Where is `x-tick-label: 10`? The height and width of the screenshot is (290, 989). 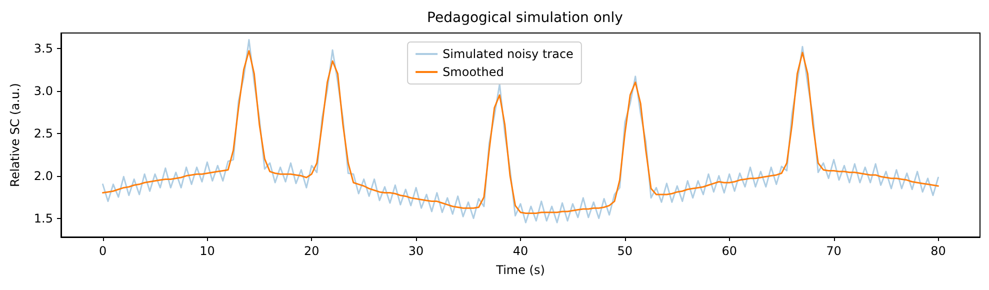 x-tick-label: 10 is located at coordinates (207, 251).